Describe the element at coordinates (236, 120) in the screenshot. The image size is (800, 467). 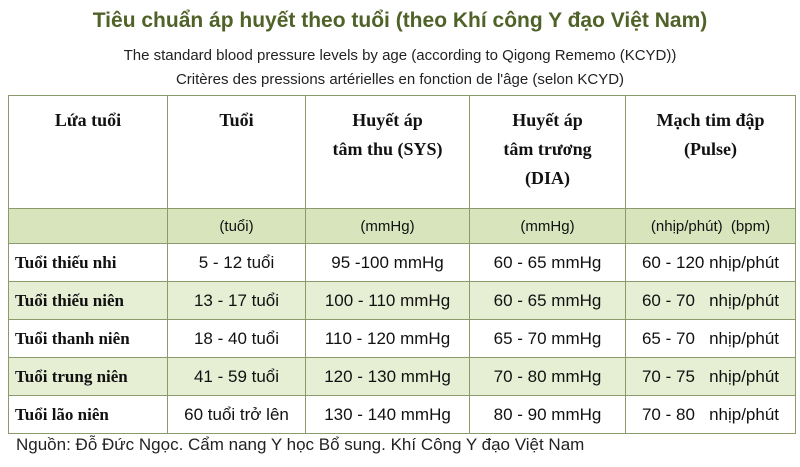
I see `header-line: Tuổi` at that location.